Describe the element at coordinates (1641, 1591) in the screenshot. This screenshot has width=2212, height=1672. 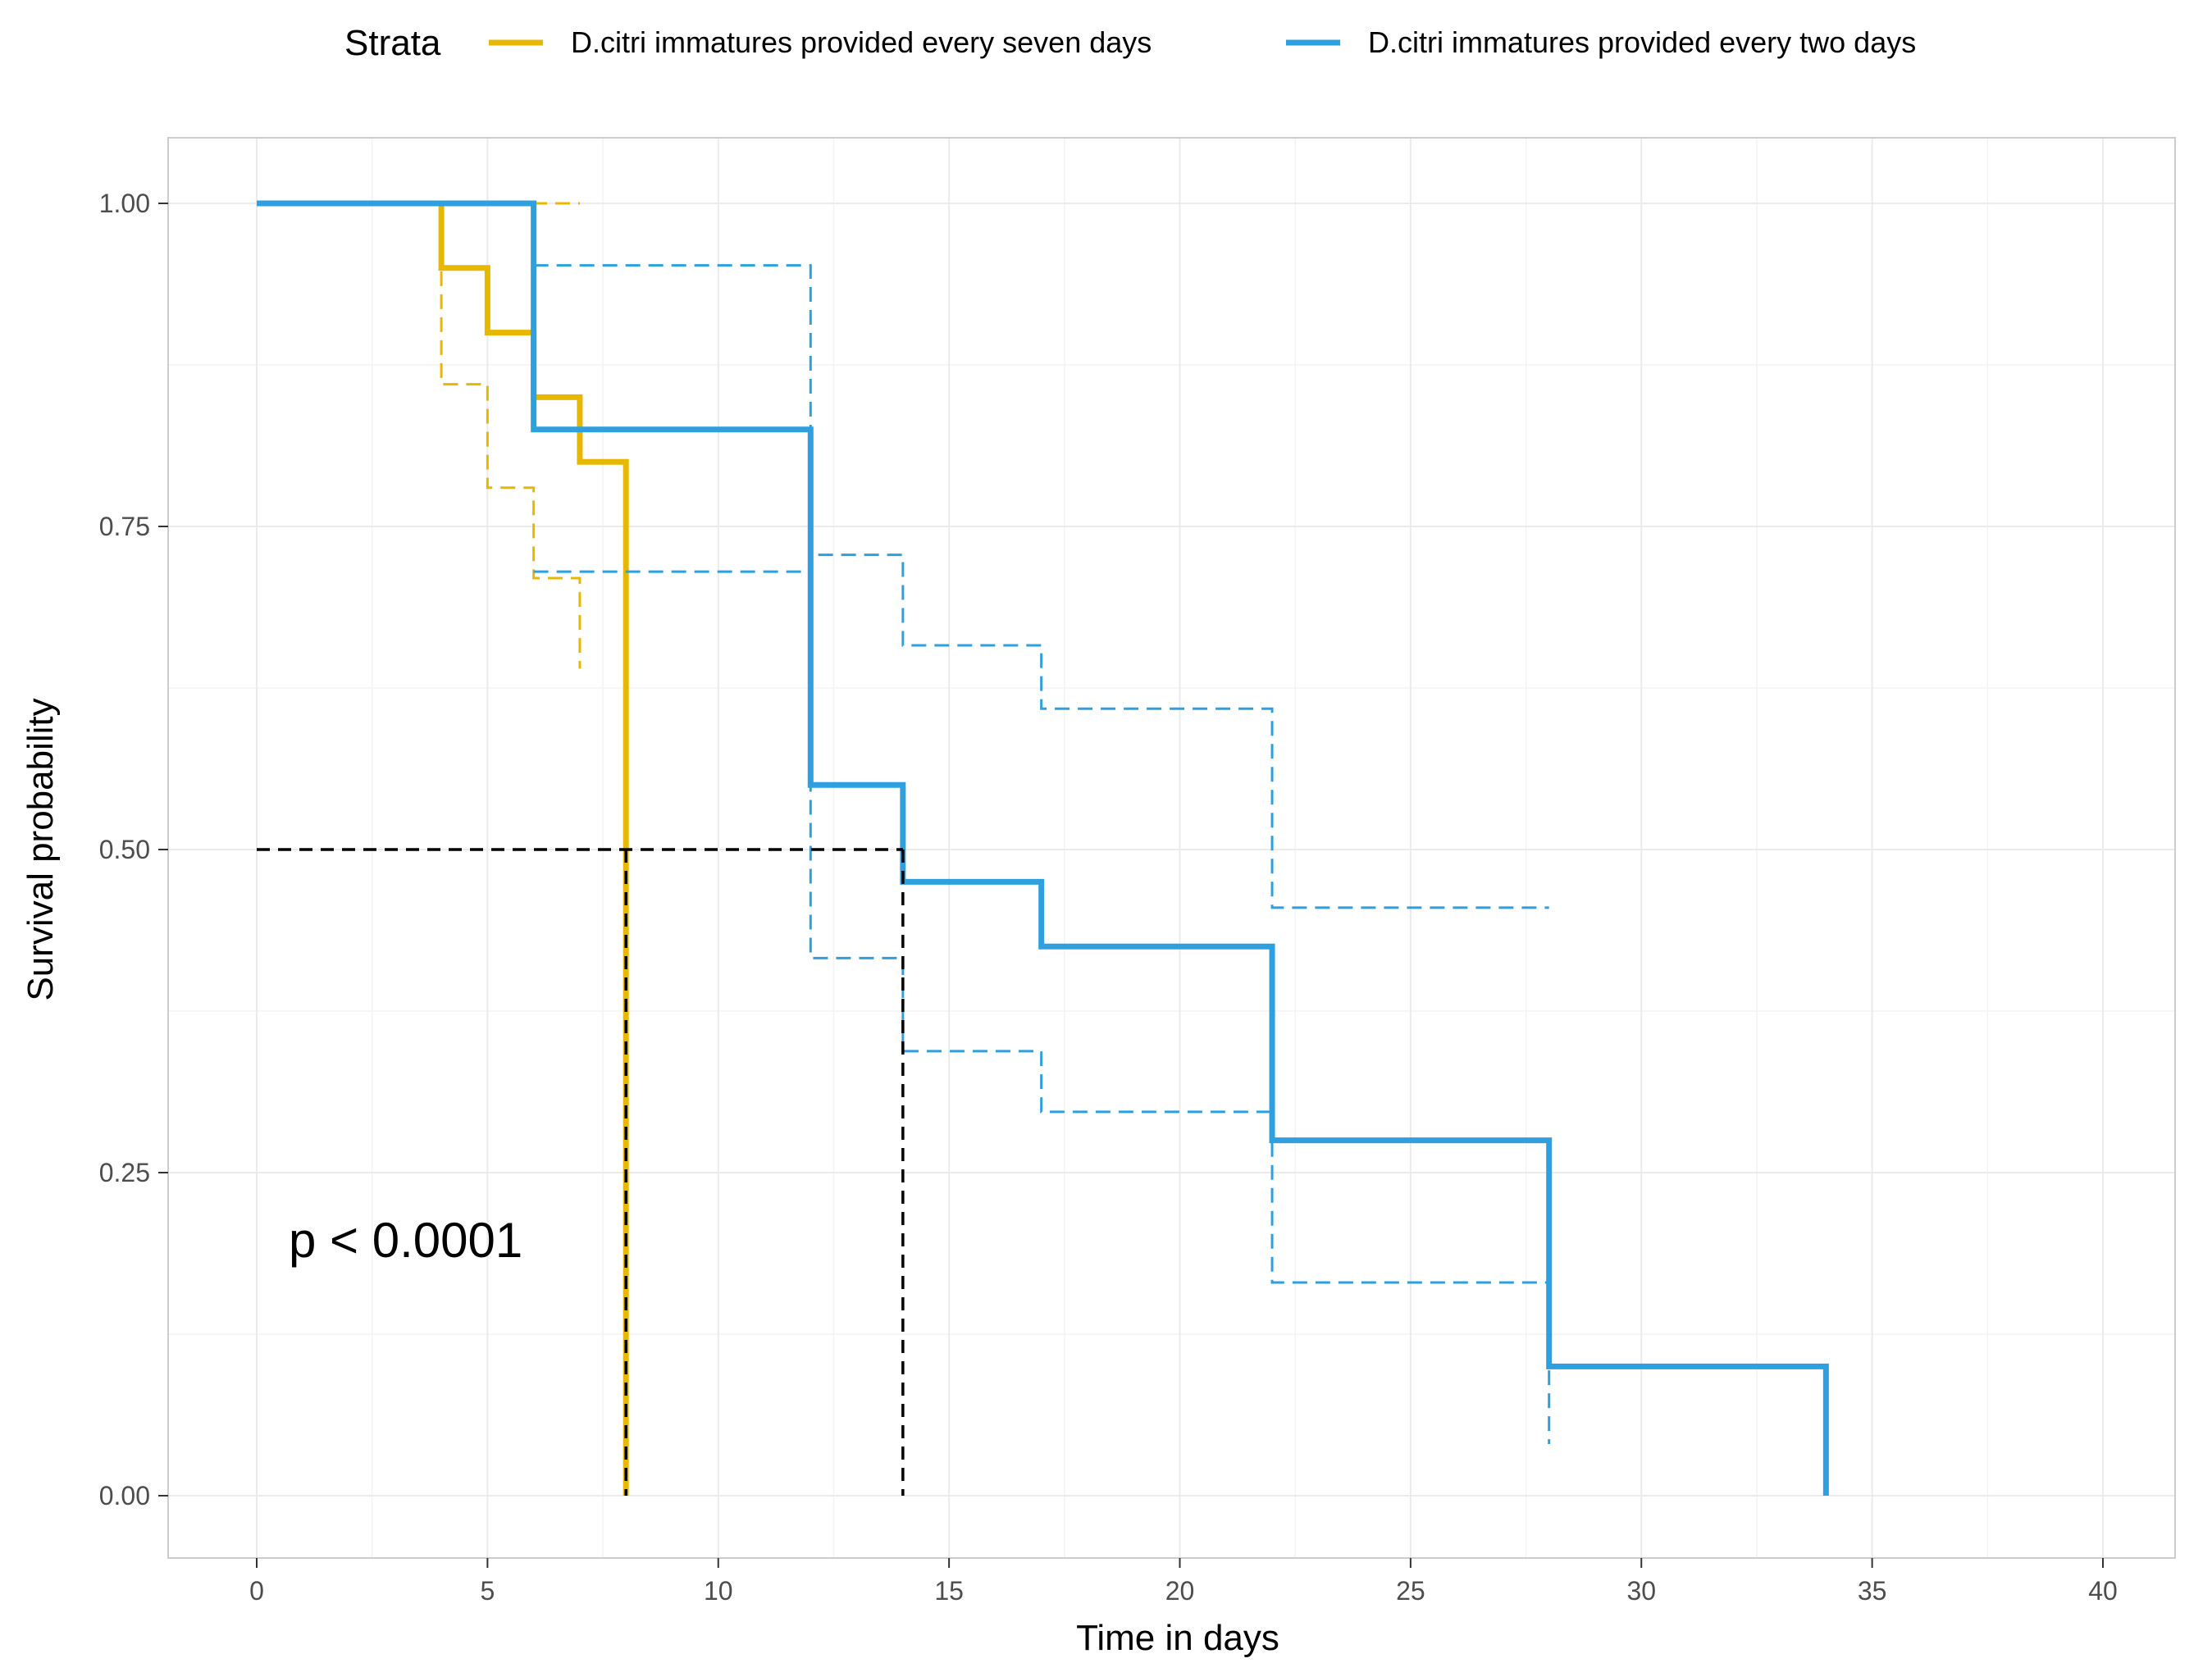
I see `x-tick-label: 30` at that location.